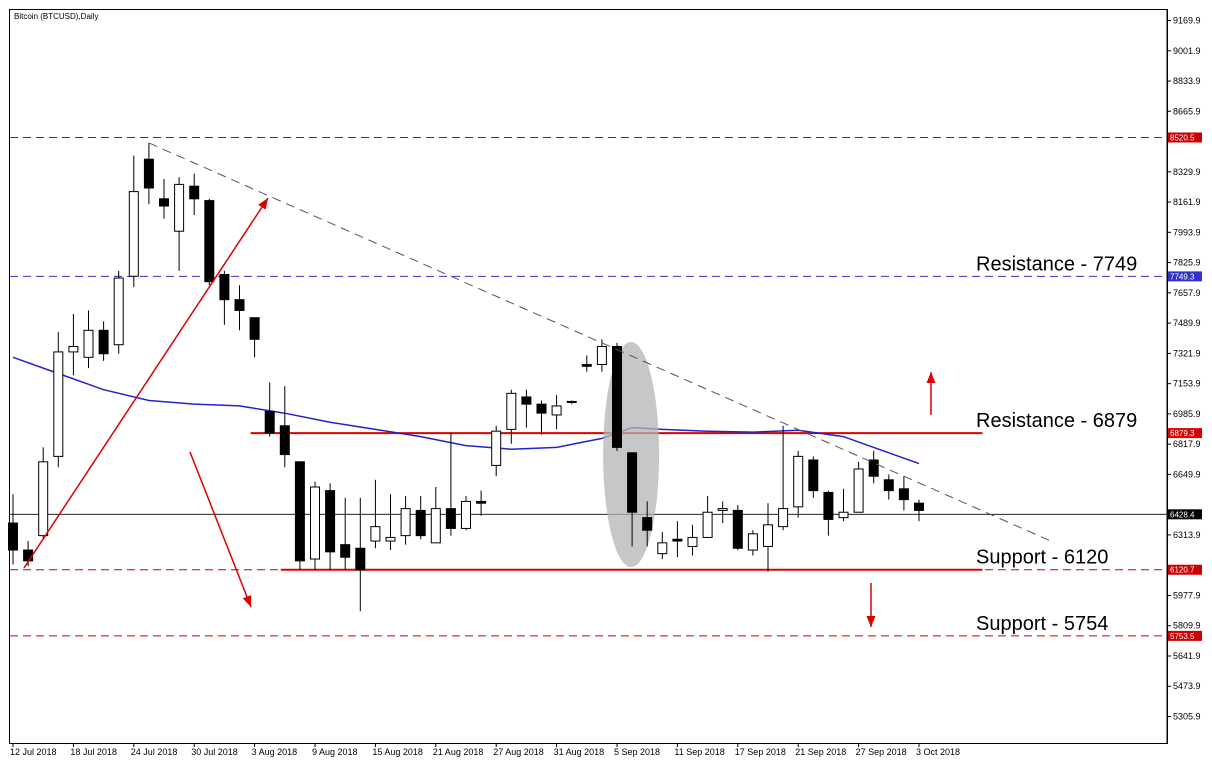  Describe the element at coordinates (518, 752) in the screenshot. I see `x-tick-label: 27 Aug 2018` at that location.